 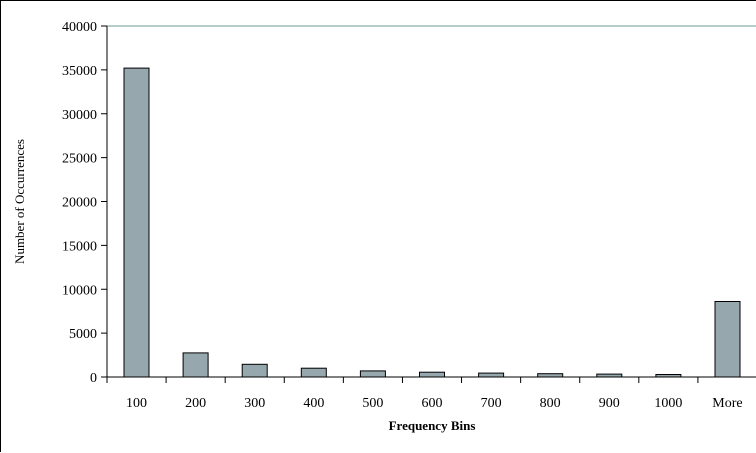 What do you see at coordinates (550, 403) in the screenshot?
I see `x-tick-label: 800` at bounding box center [550, 403].